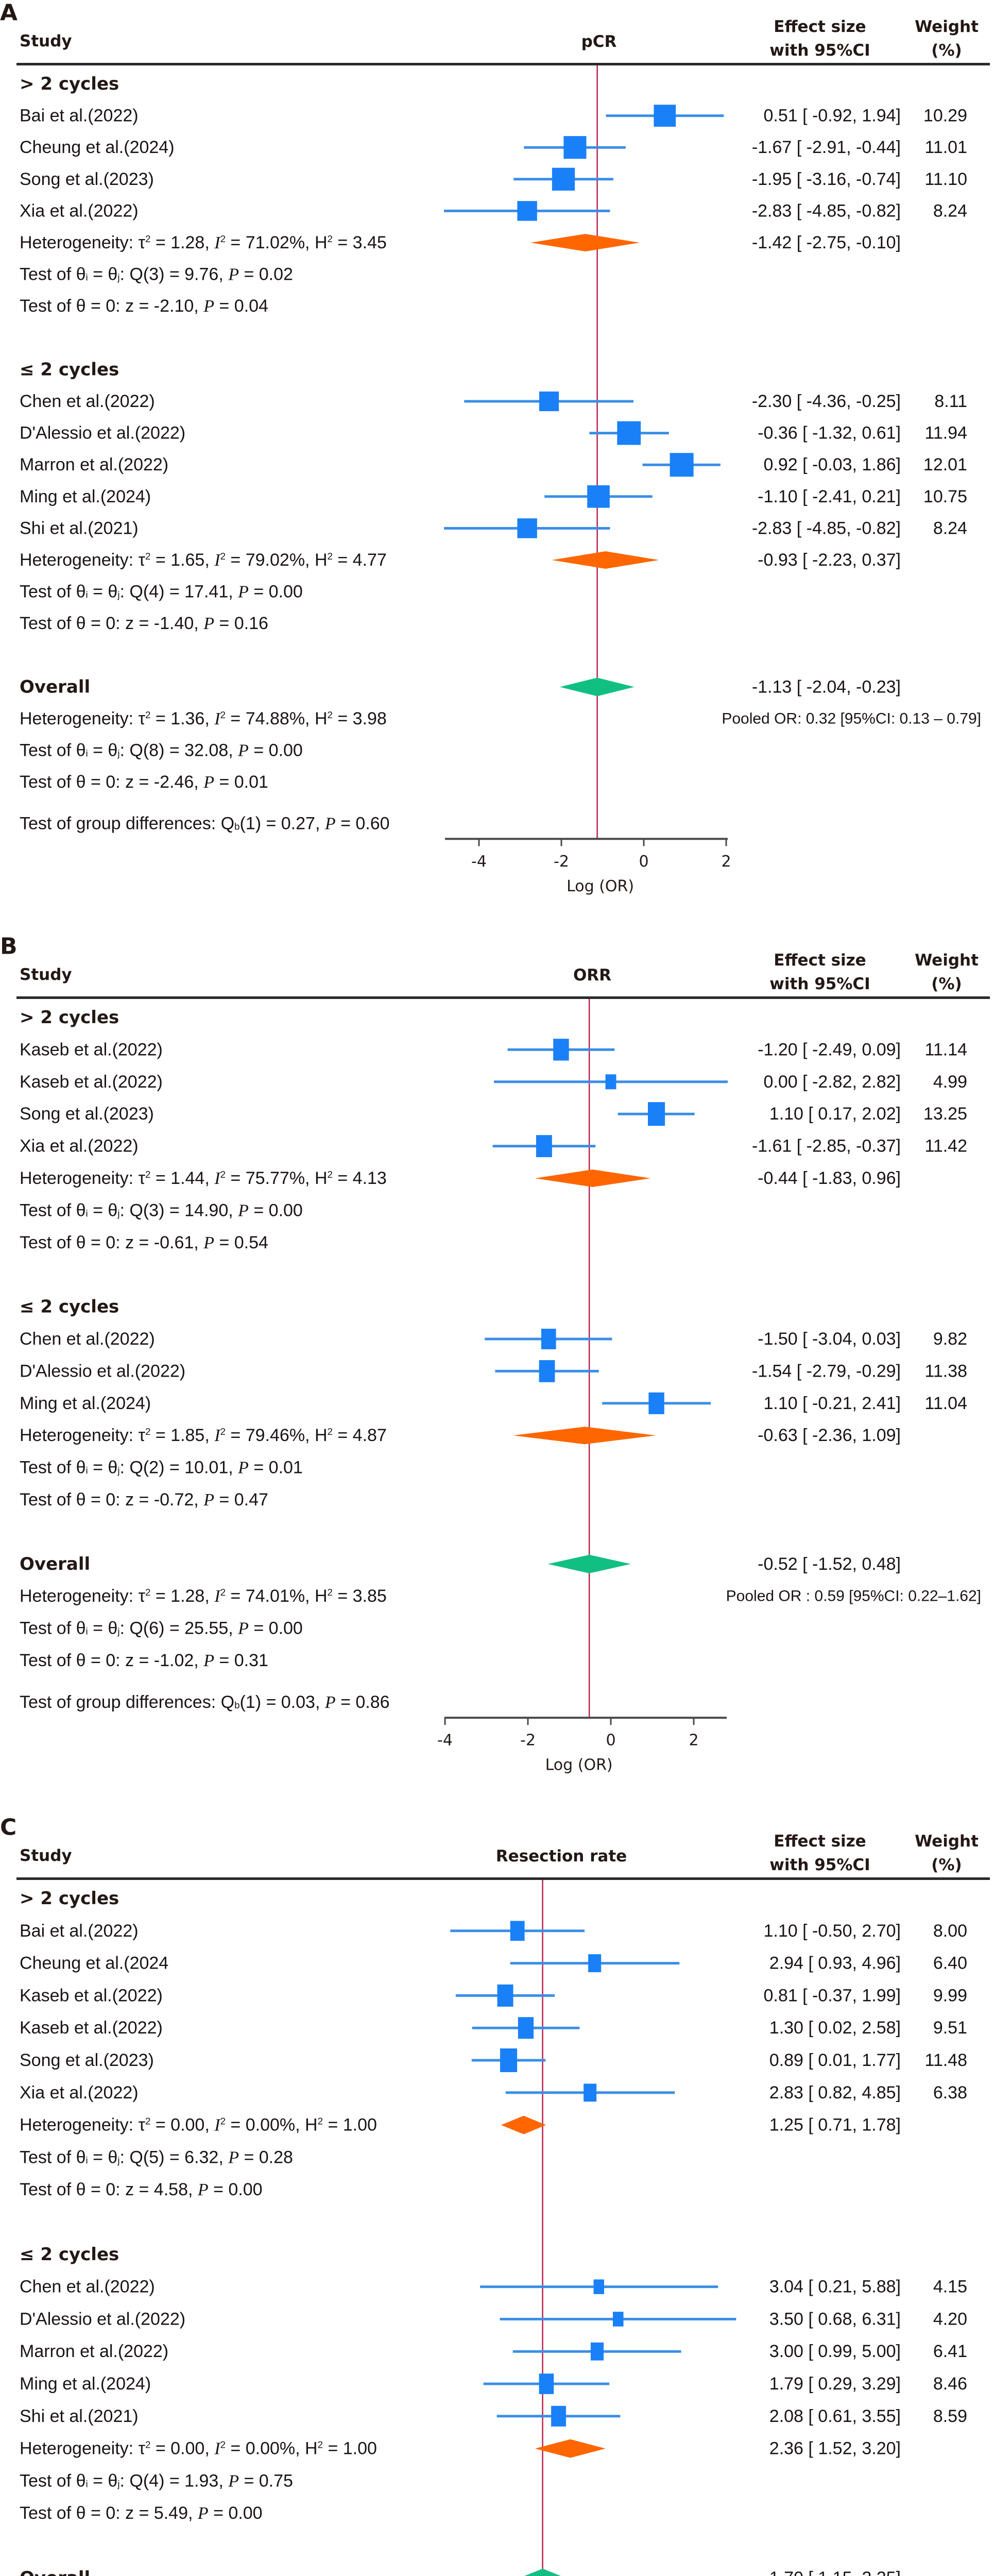 The height and width of the screenshot is (2576, 994). What do you see at coordinates (854, 1596) in the screenshot?
I see `pooled-or-summary: Pooled OR : 0.59 [95%CI: 0.22–1.62]` at bounding box center [854, 1596].